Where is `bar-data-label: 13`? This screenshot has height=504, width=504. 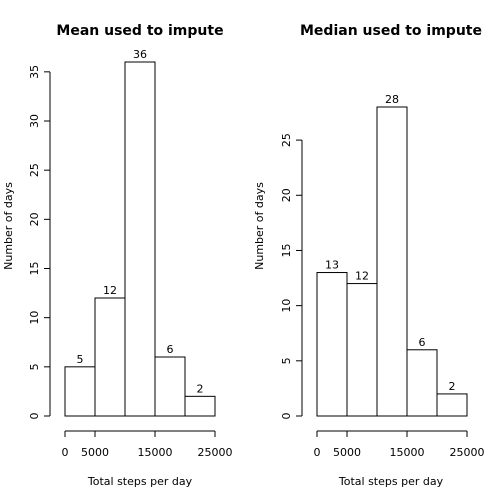 bar-data-label: 13 is located at coordinates (332, 265).